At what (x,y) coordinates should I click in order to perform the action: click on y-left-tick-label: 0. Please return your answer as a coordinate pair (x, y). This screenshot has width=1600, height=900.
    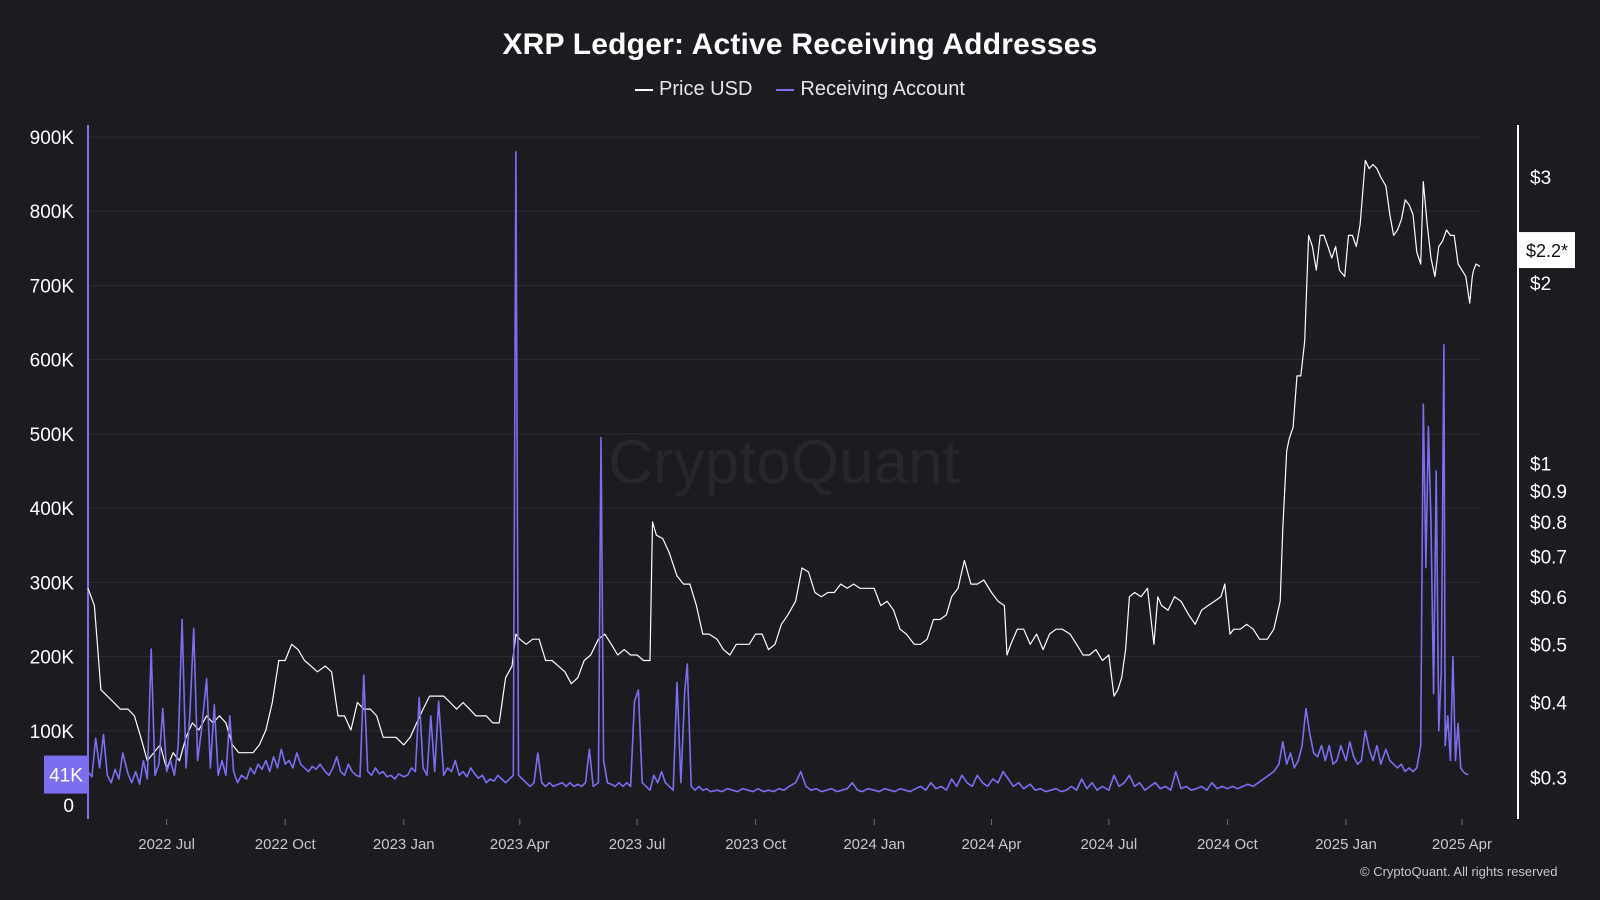
    Looking at the image, I should click on (68, 806).